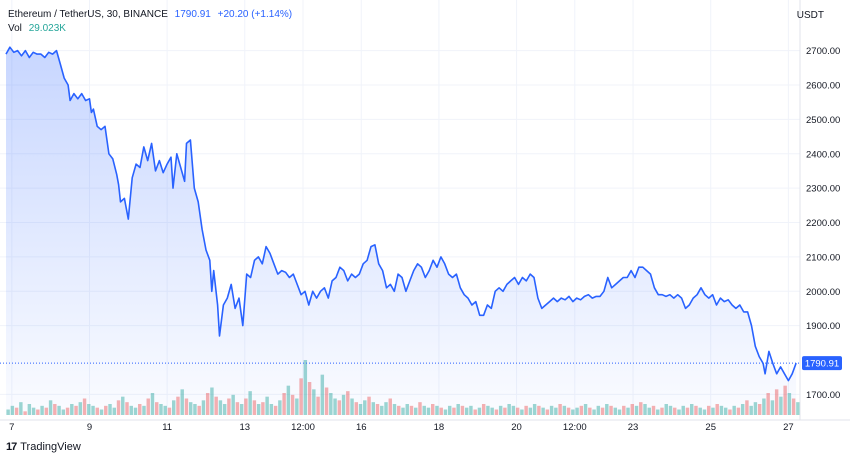  What do you see at coordinates (47, 28) in the screenshot?
I see `volume-value: 29.023K` at bounding box center [47, 28].